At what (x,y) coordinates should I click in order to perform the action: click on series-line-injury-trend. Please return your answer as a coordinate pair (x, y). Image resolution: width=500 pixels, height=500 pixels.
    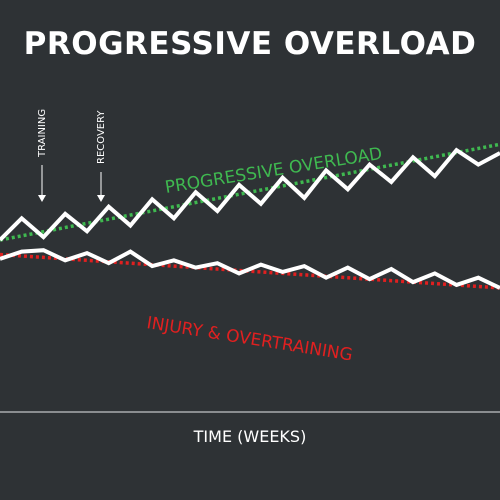
    Looking at the image, I should click on (250, 271).